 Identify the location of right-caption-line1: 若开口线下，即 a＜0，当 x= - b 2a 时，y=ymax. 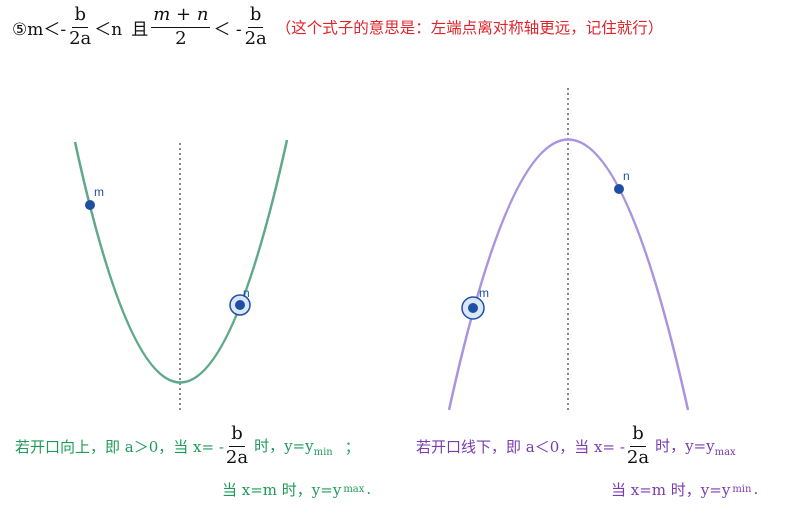
(576, 446).